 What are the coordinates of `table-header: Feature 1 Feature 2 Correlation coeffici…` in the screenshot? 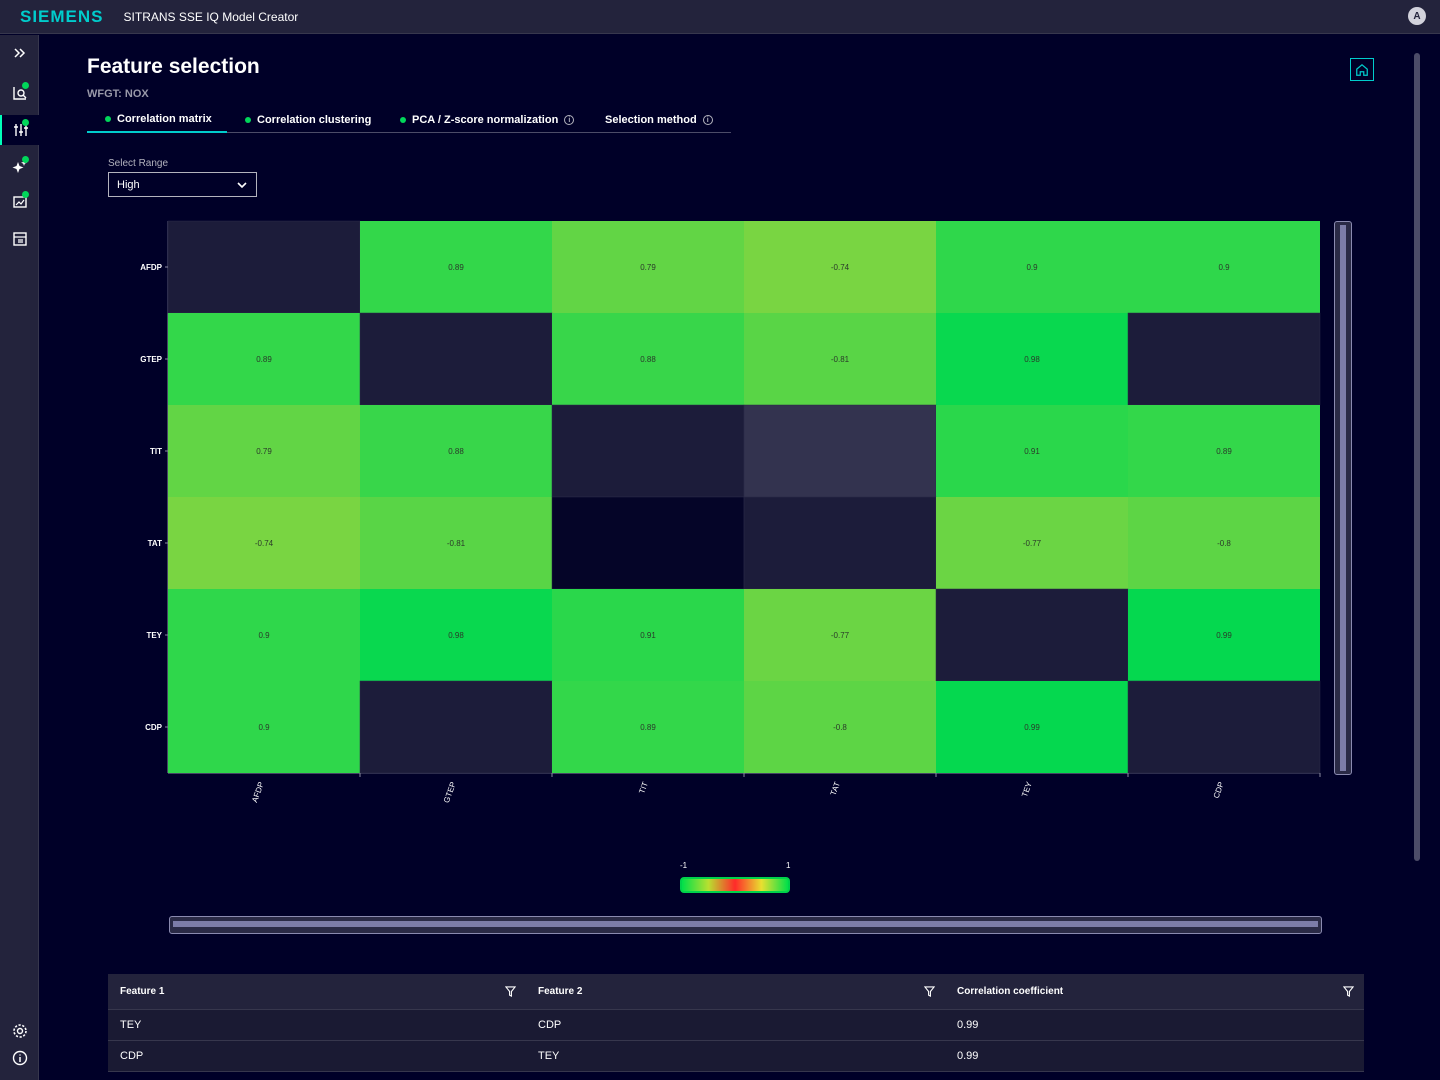 It's located at (736, 992).